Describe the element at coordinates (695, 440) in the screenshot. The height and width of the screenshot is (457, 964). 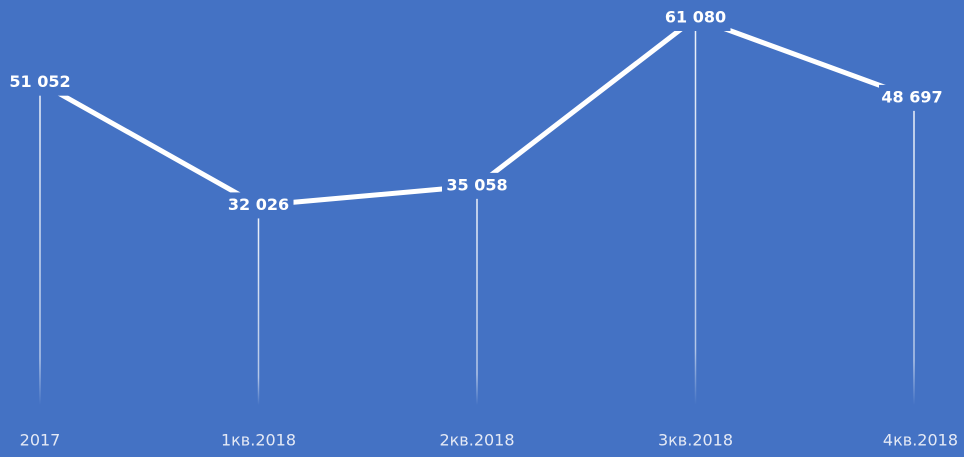
I see `x-tick-label: 3кв.2018` at that location.